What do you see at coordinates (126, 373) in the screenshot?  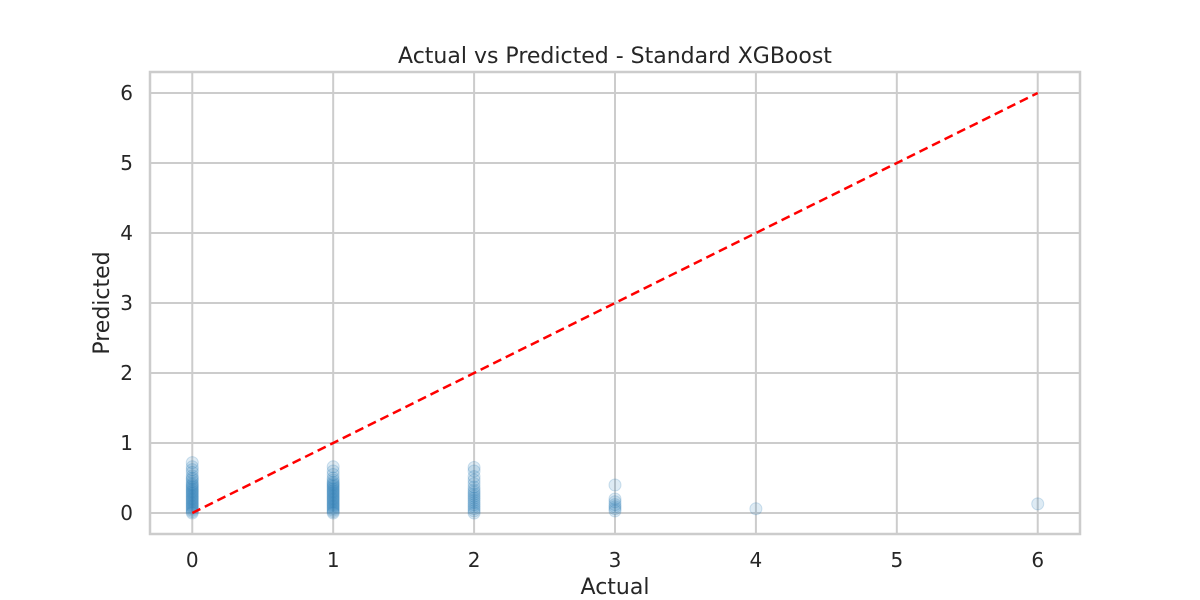 I see `y-tick-label: 2` at bounding box center [126, 373].